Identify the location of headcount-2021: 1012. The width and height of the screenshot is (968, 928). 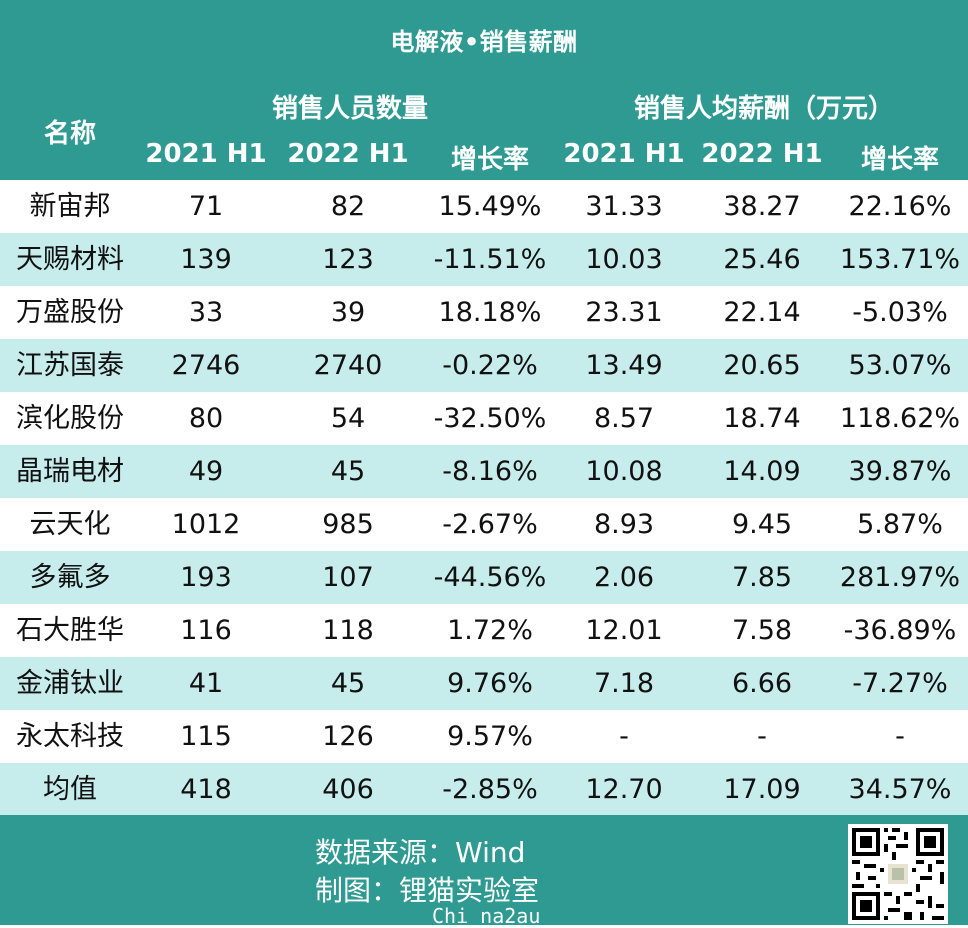
(206, 524).